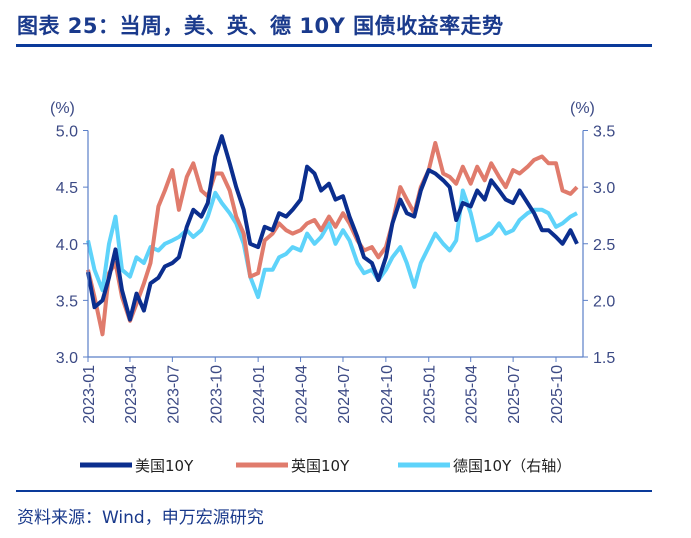  What do you see at coordinates (164, 466) in the screenshot?
I see `legend-label-0: 美国10Y` at bounding box center [164, 466].